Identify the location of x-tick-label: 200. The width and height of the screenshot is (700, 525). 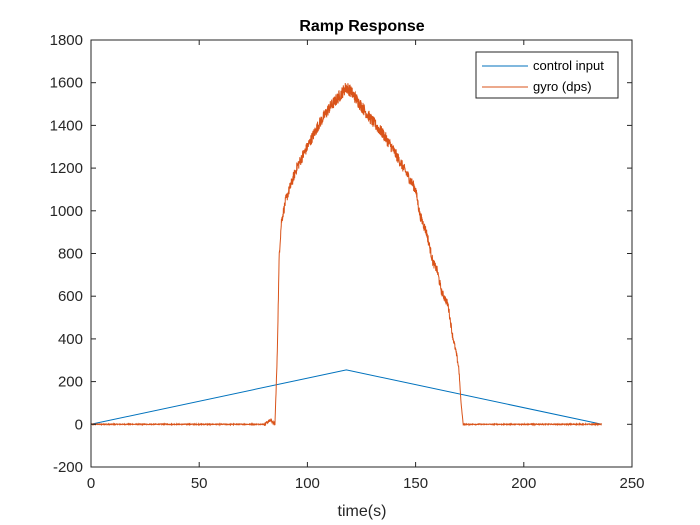
(523, 483).